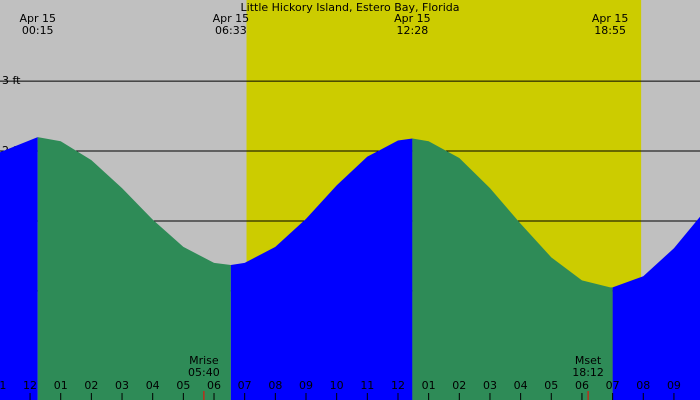 This screenshot has width=700, height=400. Describe the element at coordinates (204, 372) in the screenshot. I see `moon-time: 05:40` at that location.